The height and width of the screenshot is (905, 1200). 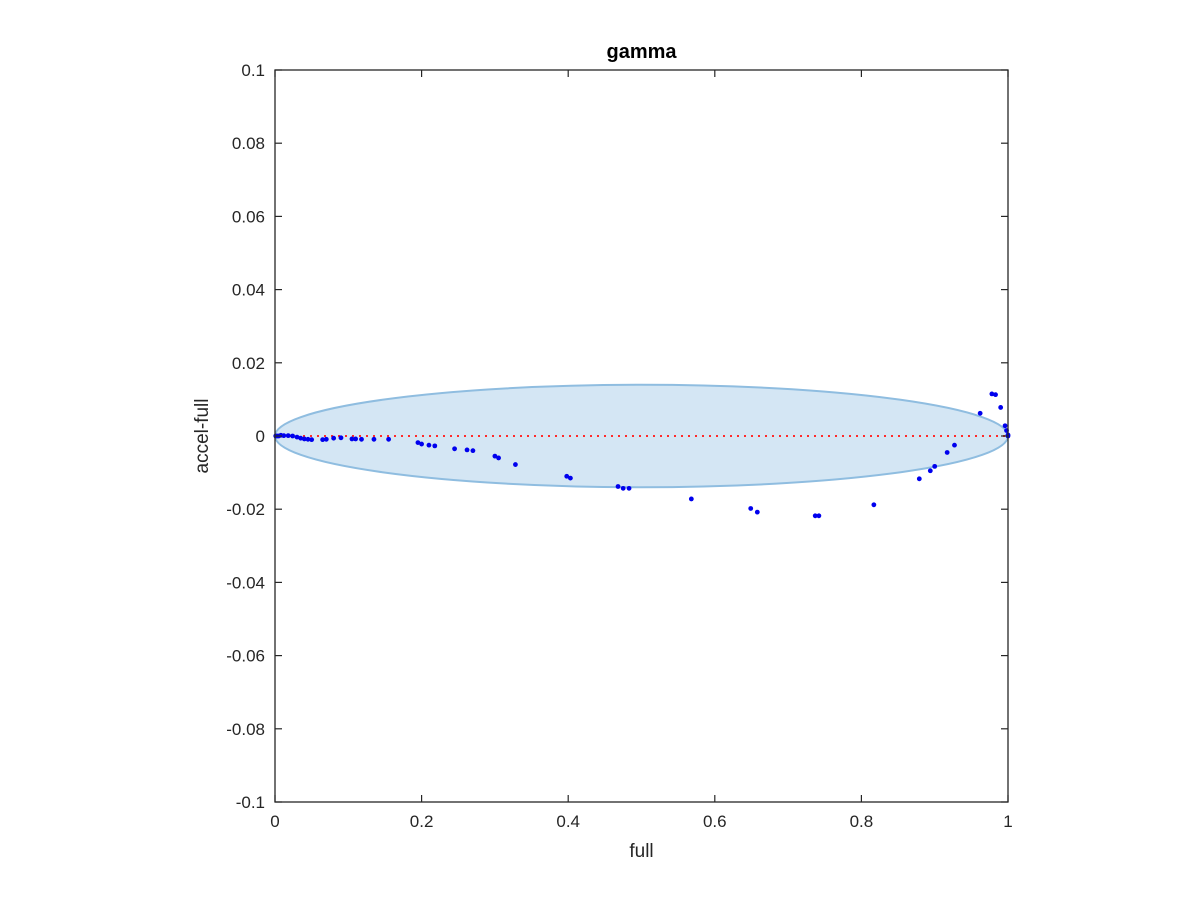 I want to click on chart-title: gamma, so click(x=641, y=52).